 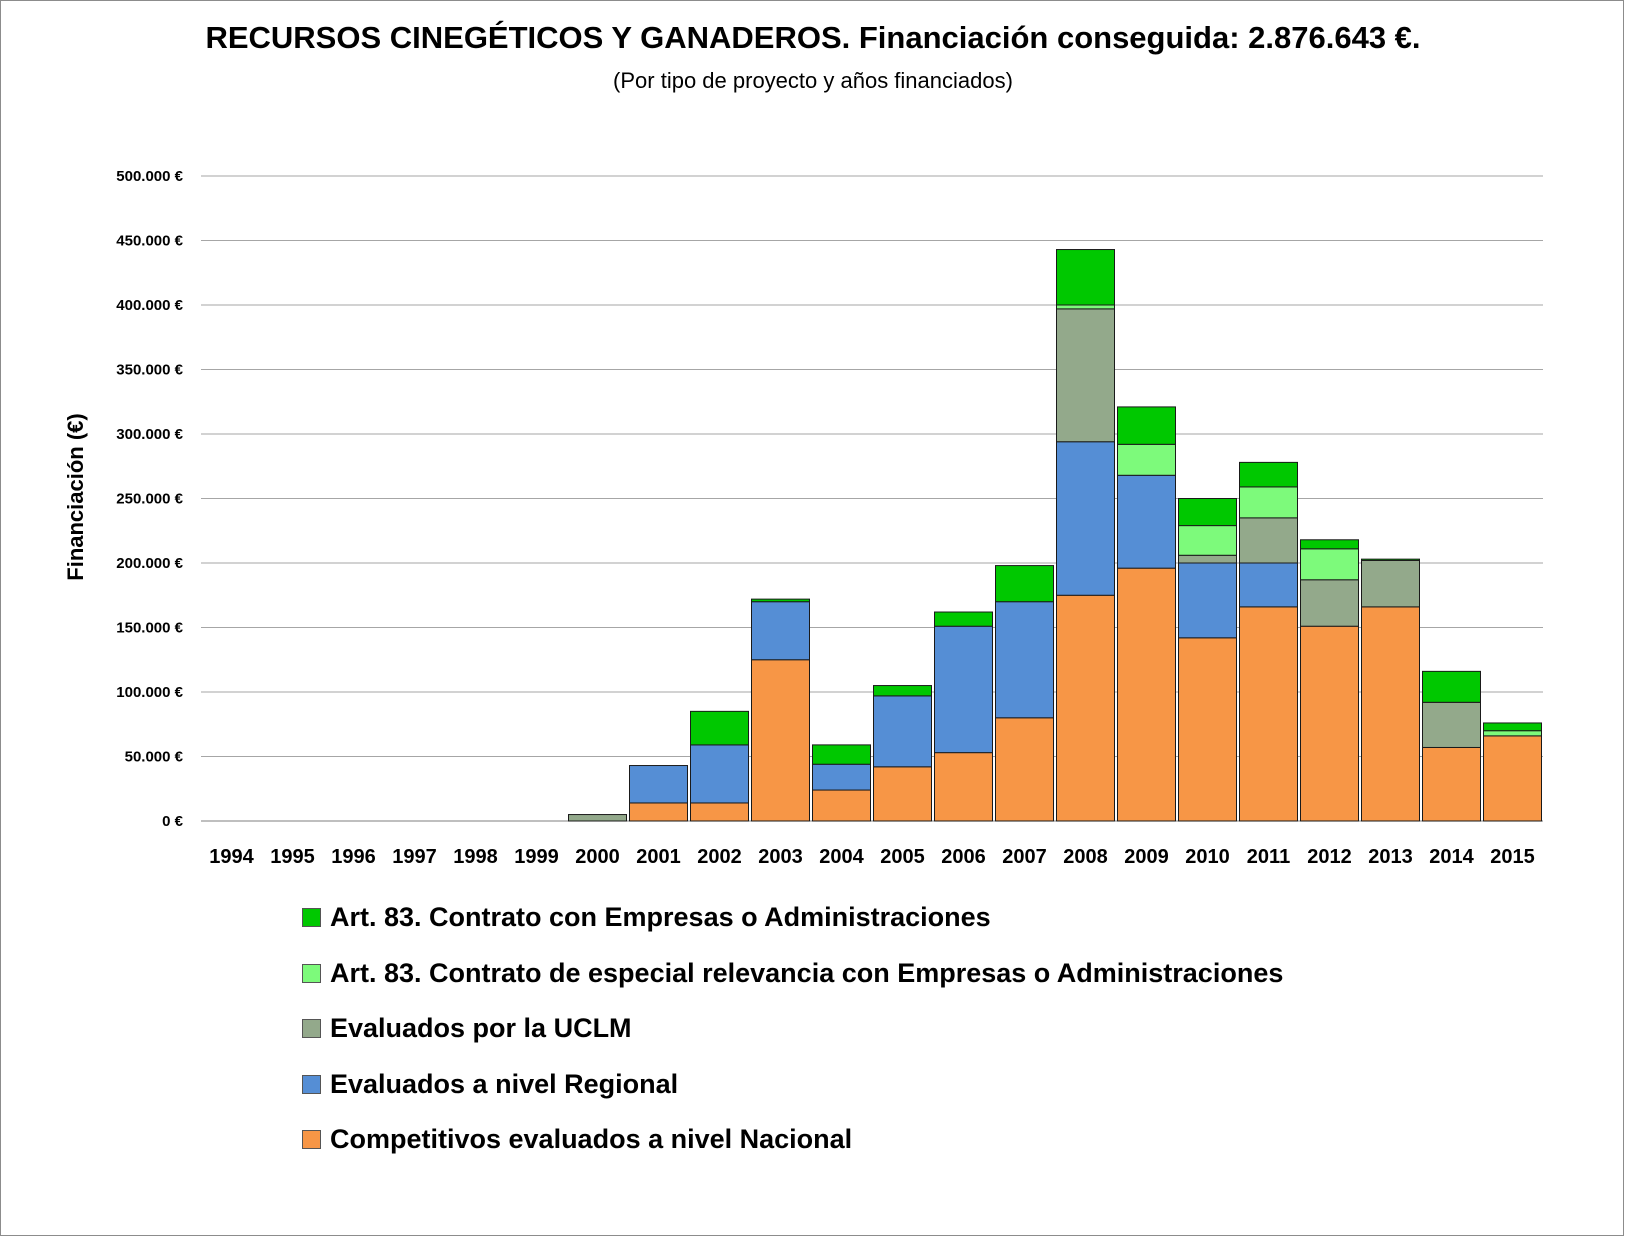 I want to click on x-tick-label: 2014, so click(x=1451, y=857).